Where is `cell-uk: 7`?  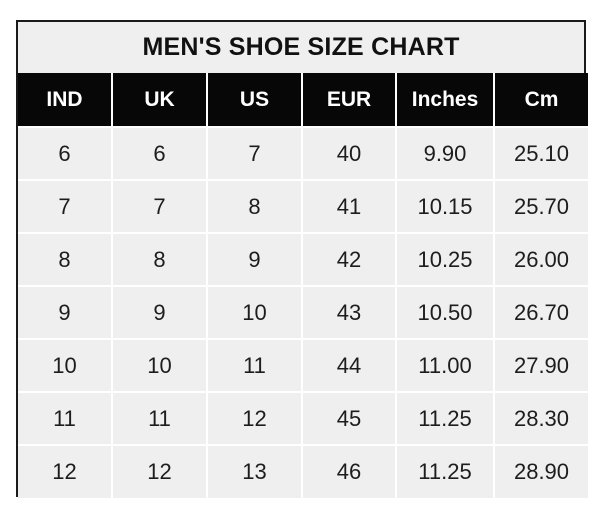
cell-uk: 7 is located at coordinates (160, 207).